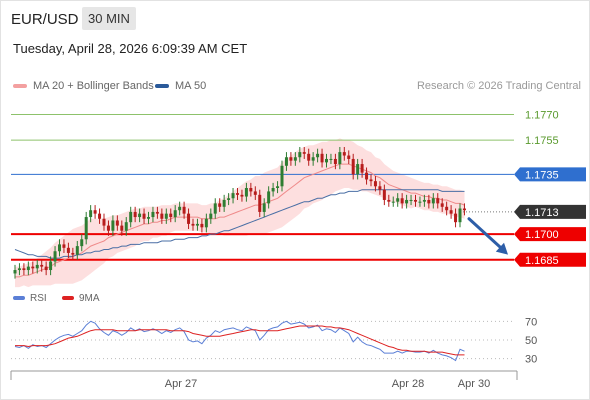 The height and width of the screenshot is (400, 590). Describe the element at coordinates (89, 298) in the screenshot. I see `legend-rsi-ma-label: 9MA` at that location.